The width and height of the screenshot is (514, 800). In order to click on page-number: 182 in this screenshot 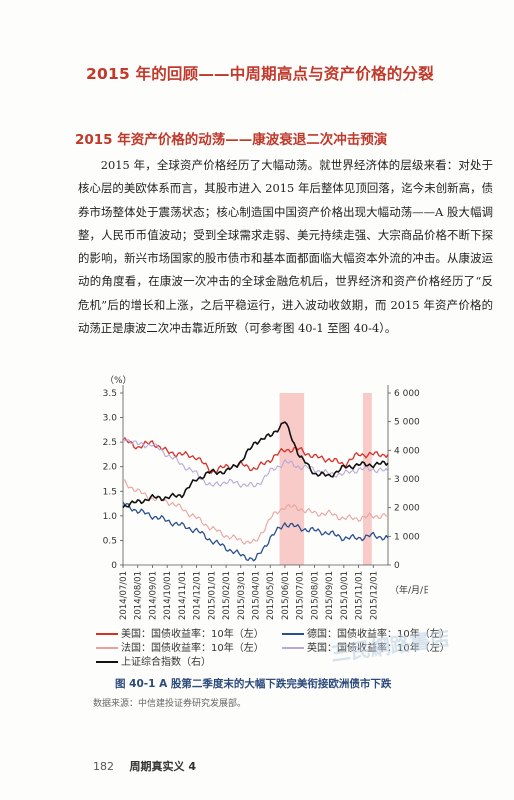, I will do `click(103, 766)`.